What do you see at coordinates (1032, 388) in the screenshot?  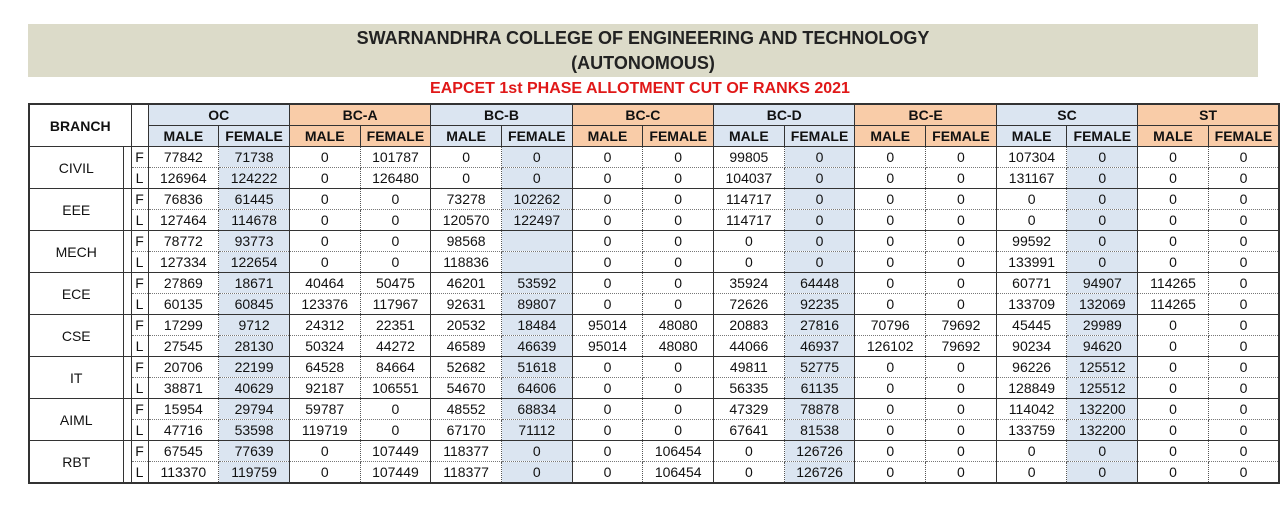 I see `rank-cell: 128849` at bounding box center [1032, 388].